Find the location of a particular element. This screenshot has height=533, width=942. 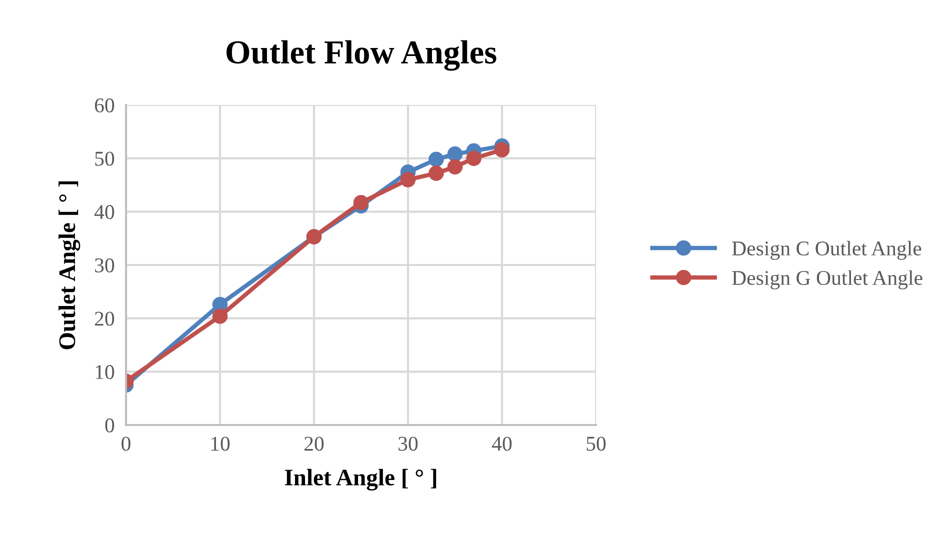

legend-label: Design G Outlet Angle is located at coordinates (827, 280).